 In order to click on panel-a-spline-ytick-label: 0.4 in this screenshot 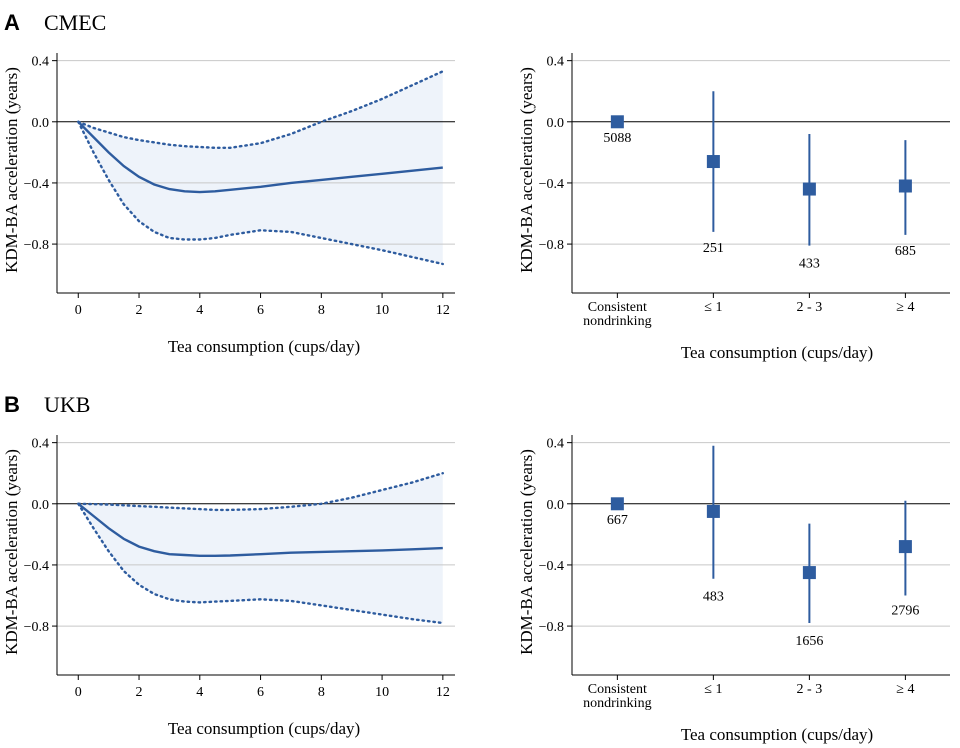, I will do `click(41, 62)`.